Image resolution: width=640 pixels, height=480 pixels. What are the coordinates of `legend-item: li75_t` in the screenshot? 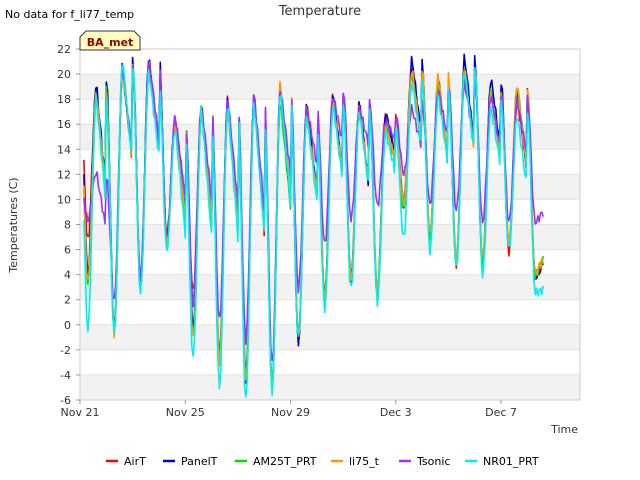 It's located at (355, 461).